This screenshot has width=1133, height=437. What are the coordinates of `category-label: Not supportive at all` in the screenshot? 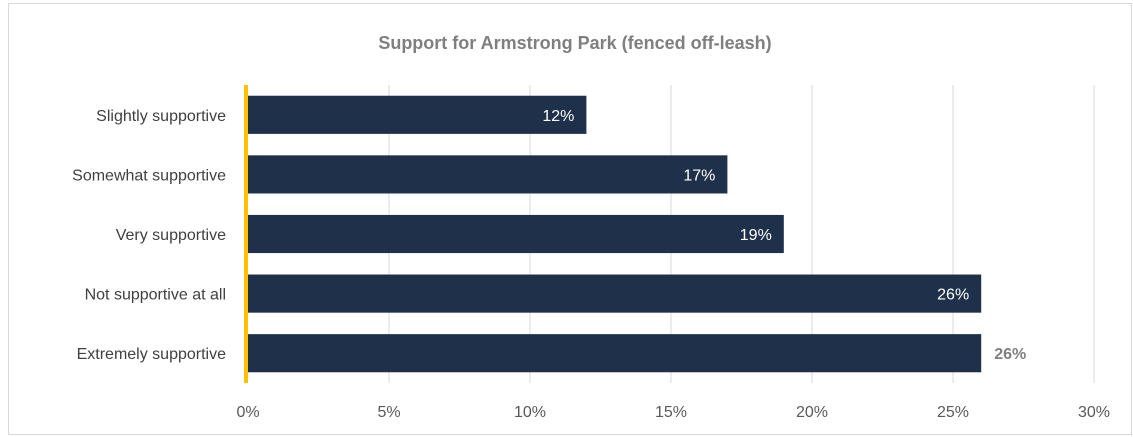 It's located at (155, 295).